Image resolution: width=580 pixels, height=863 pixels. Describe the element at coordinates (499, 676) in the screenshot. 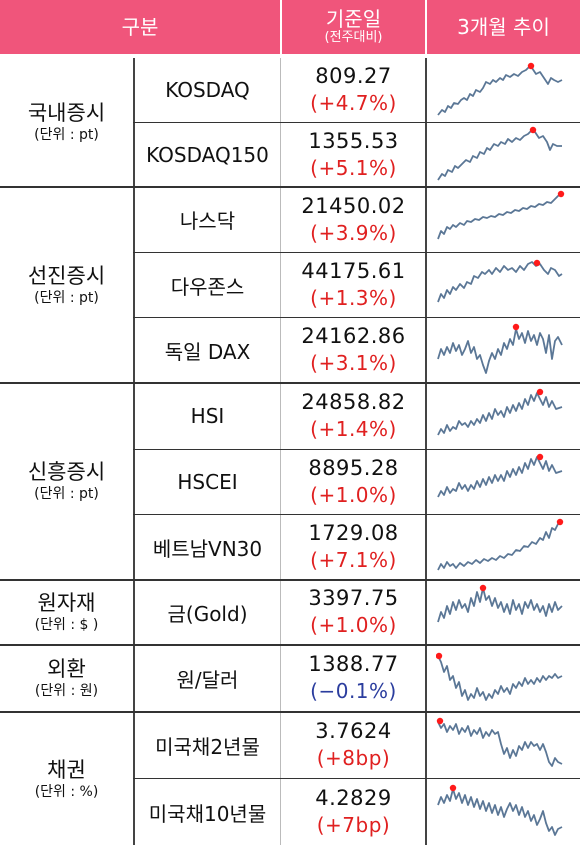

I see `sparkline-usdkrw` at that location.